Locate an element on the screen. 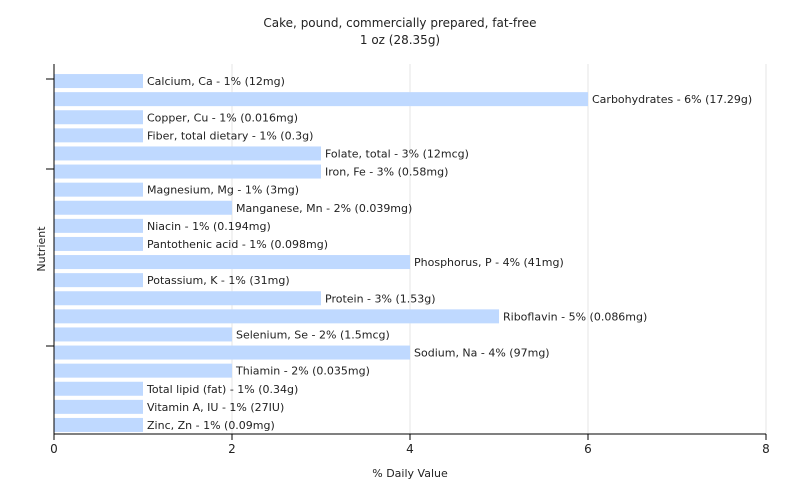 The height and width of the screenshot is (500, 800). bar-label: Folate, total - 3% (12mcg) is located at coordinates (397, 153).